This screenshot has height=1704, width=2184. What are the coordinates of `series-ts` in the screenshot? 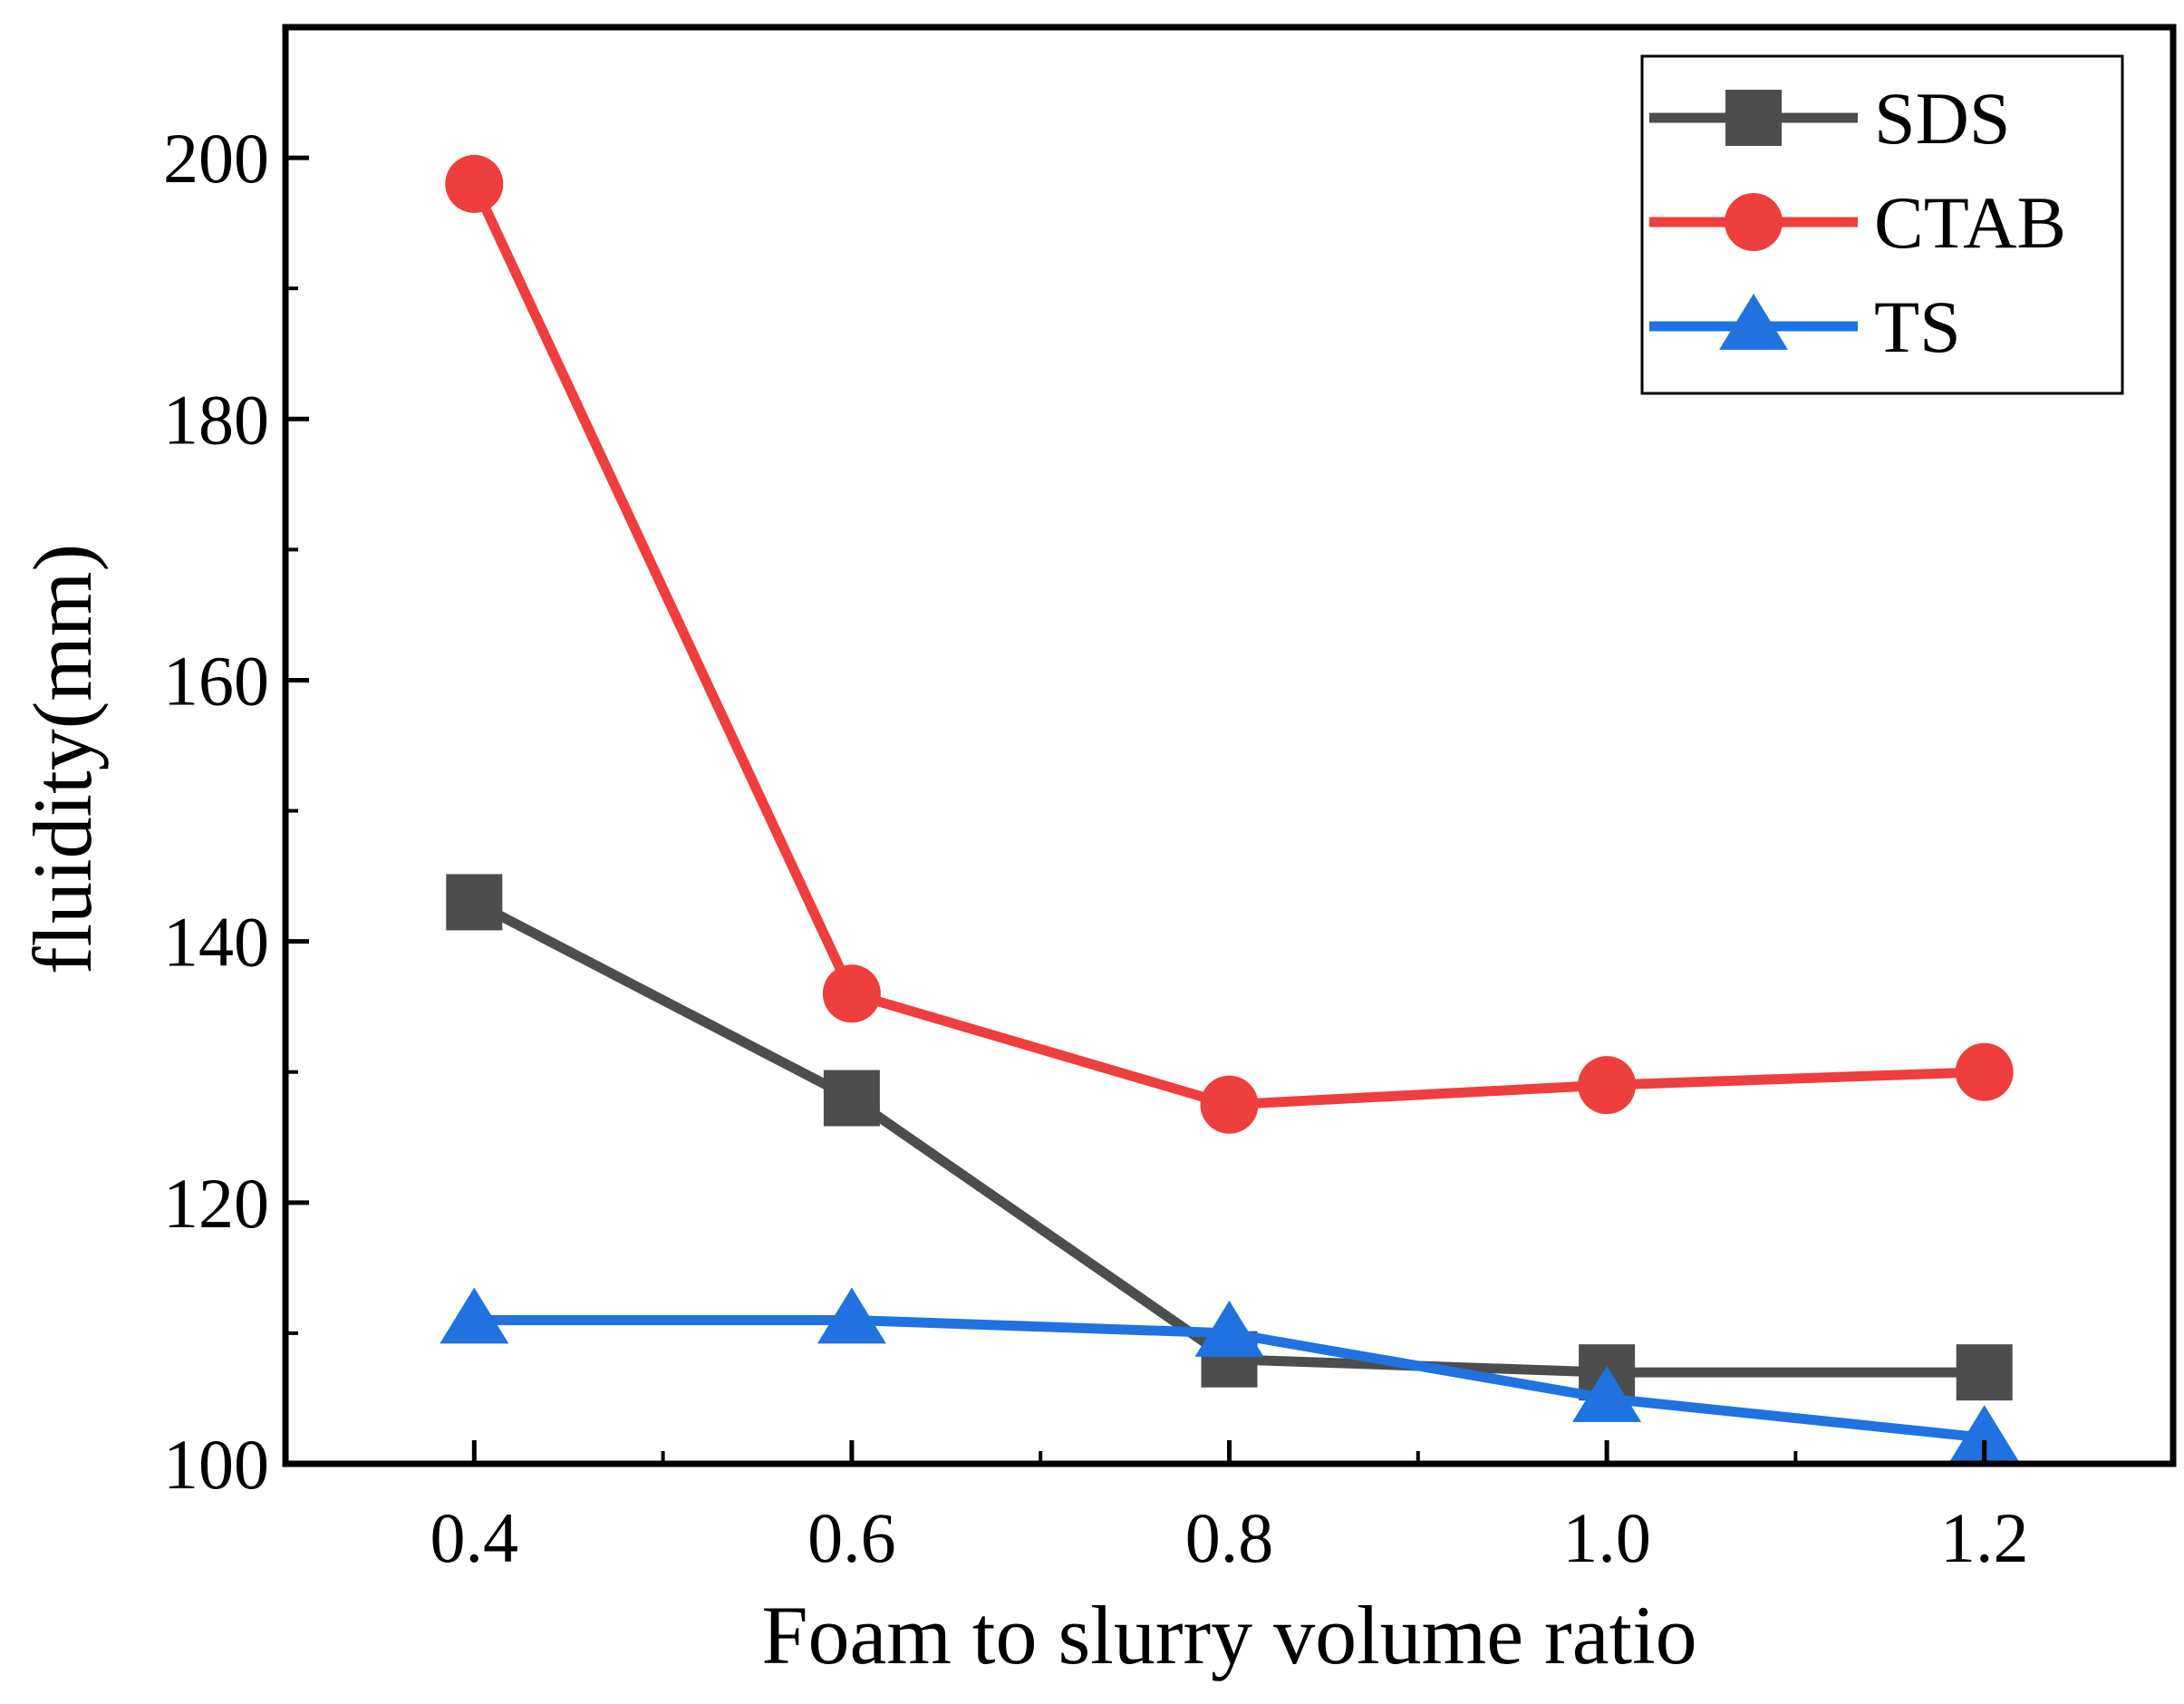 It's located at (1229, 1374).